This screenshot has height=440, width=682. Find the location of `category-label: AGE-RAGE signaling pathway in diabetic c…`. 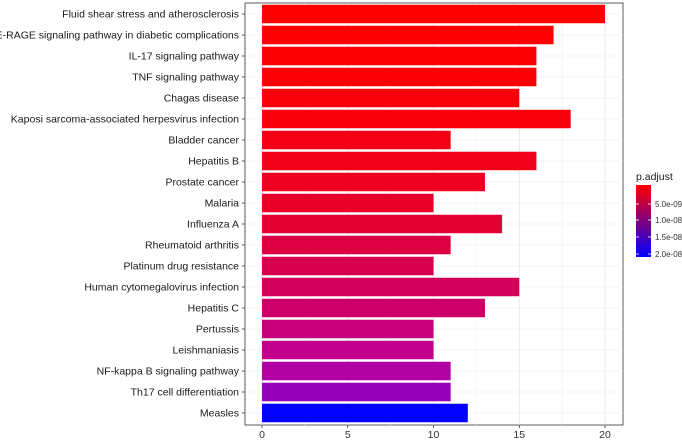

category-label: AGE-RAGE signaling pathway in diabetic c… is located at coordinates (119, 36).